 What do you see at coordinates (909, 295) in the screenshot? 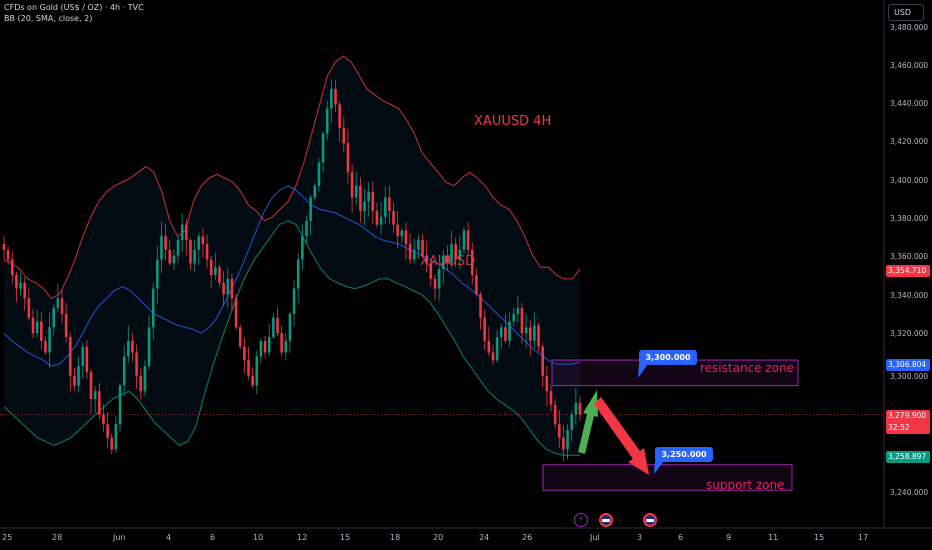
I see `y-tick: 3,340.000` at bounding box center [909, 295].